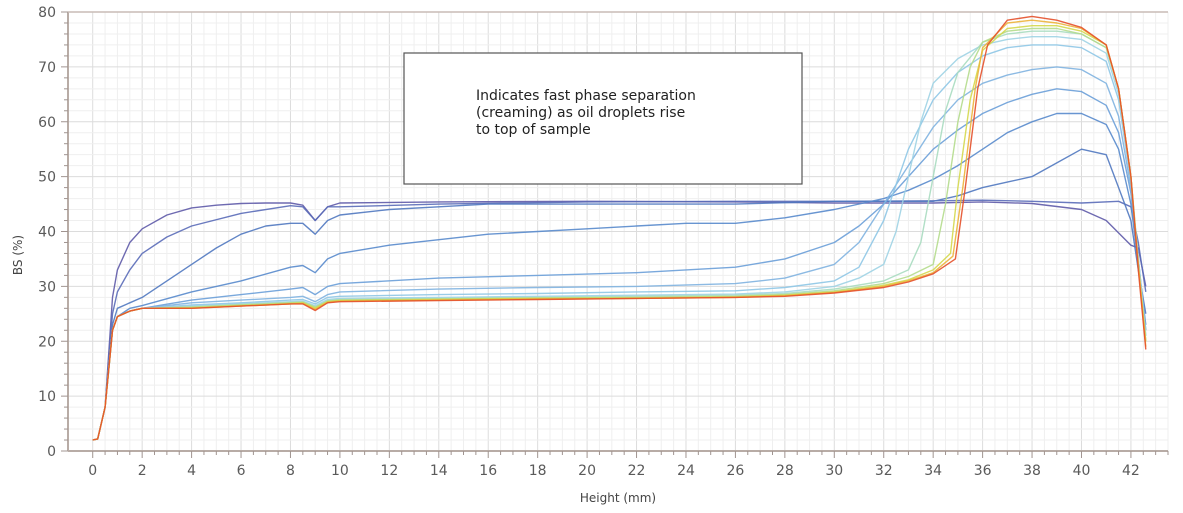 The width and height of the screenshot is (1183, 513). Describe the element at coordinates (538, 471) in the screenshot. I see `x-tick-label: 18` at that location.